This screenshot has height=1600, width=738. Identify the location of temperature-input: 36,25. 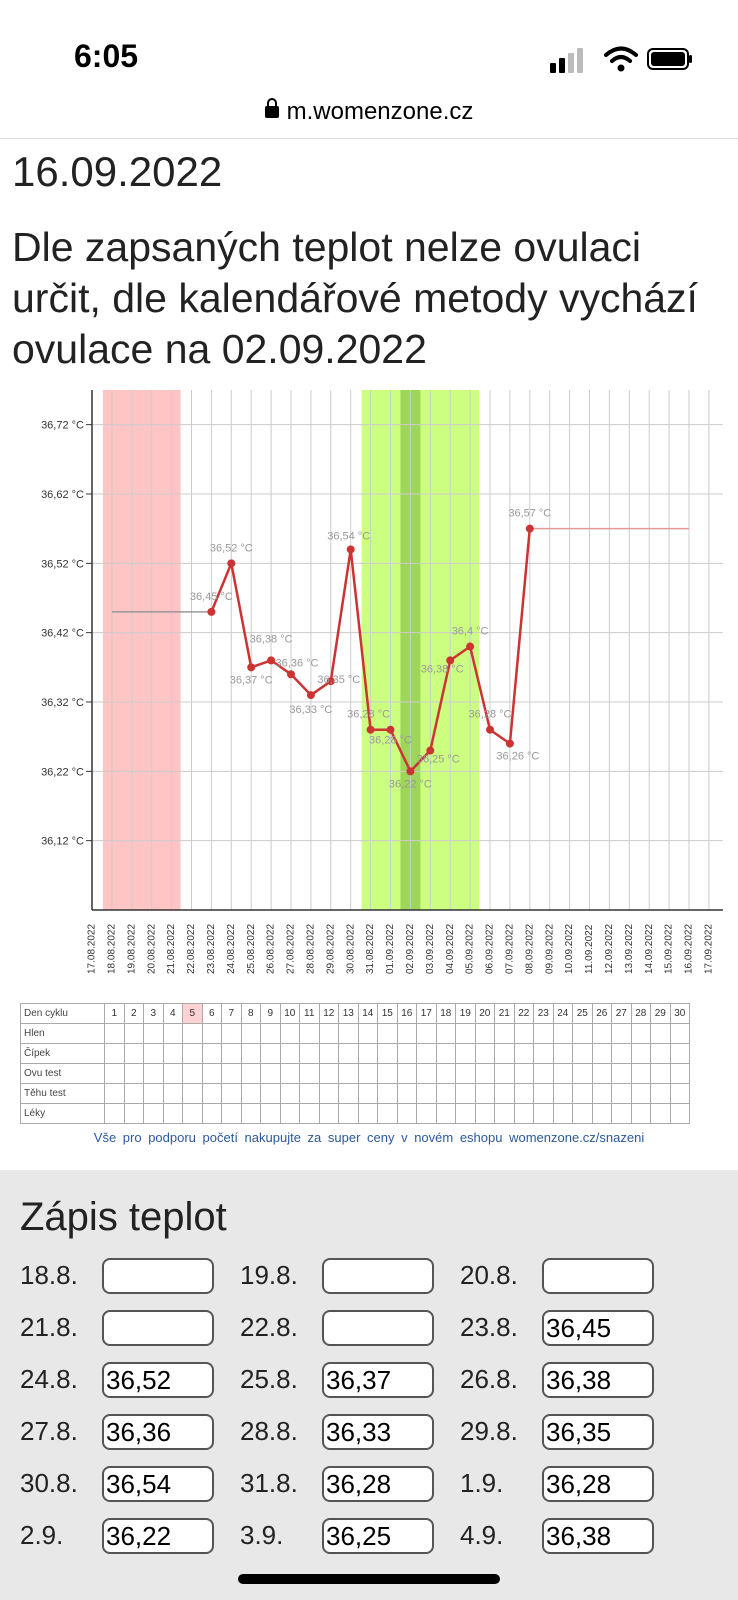
(378, 1536).